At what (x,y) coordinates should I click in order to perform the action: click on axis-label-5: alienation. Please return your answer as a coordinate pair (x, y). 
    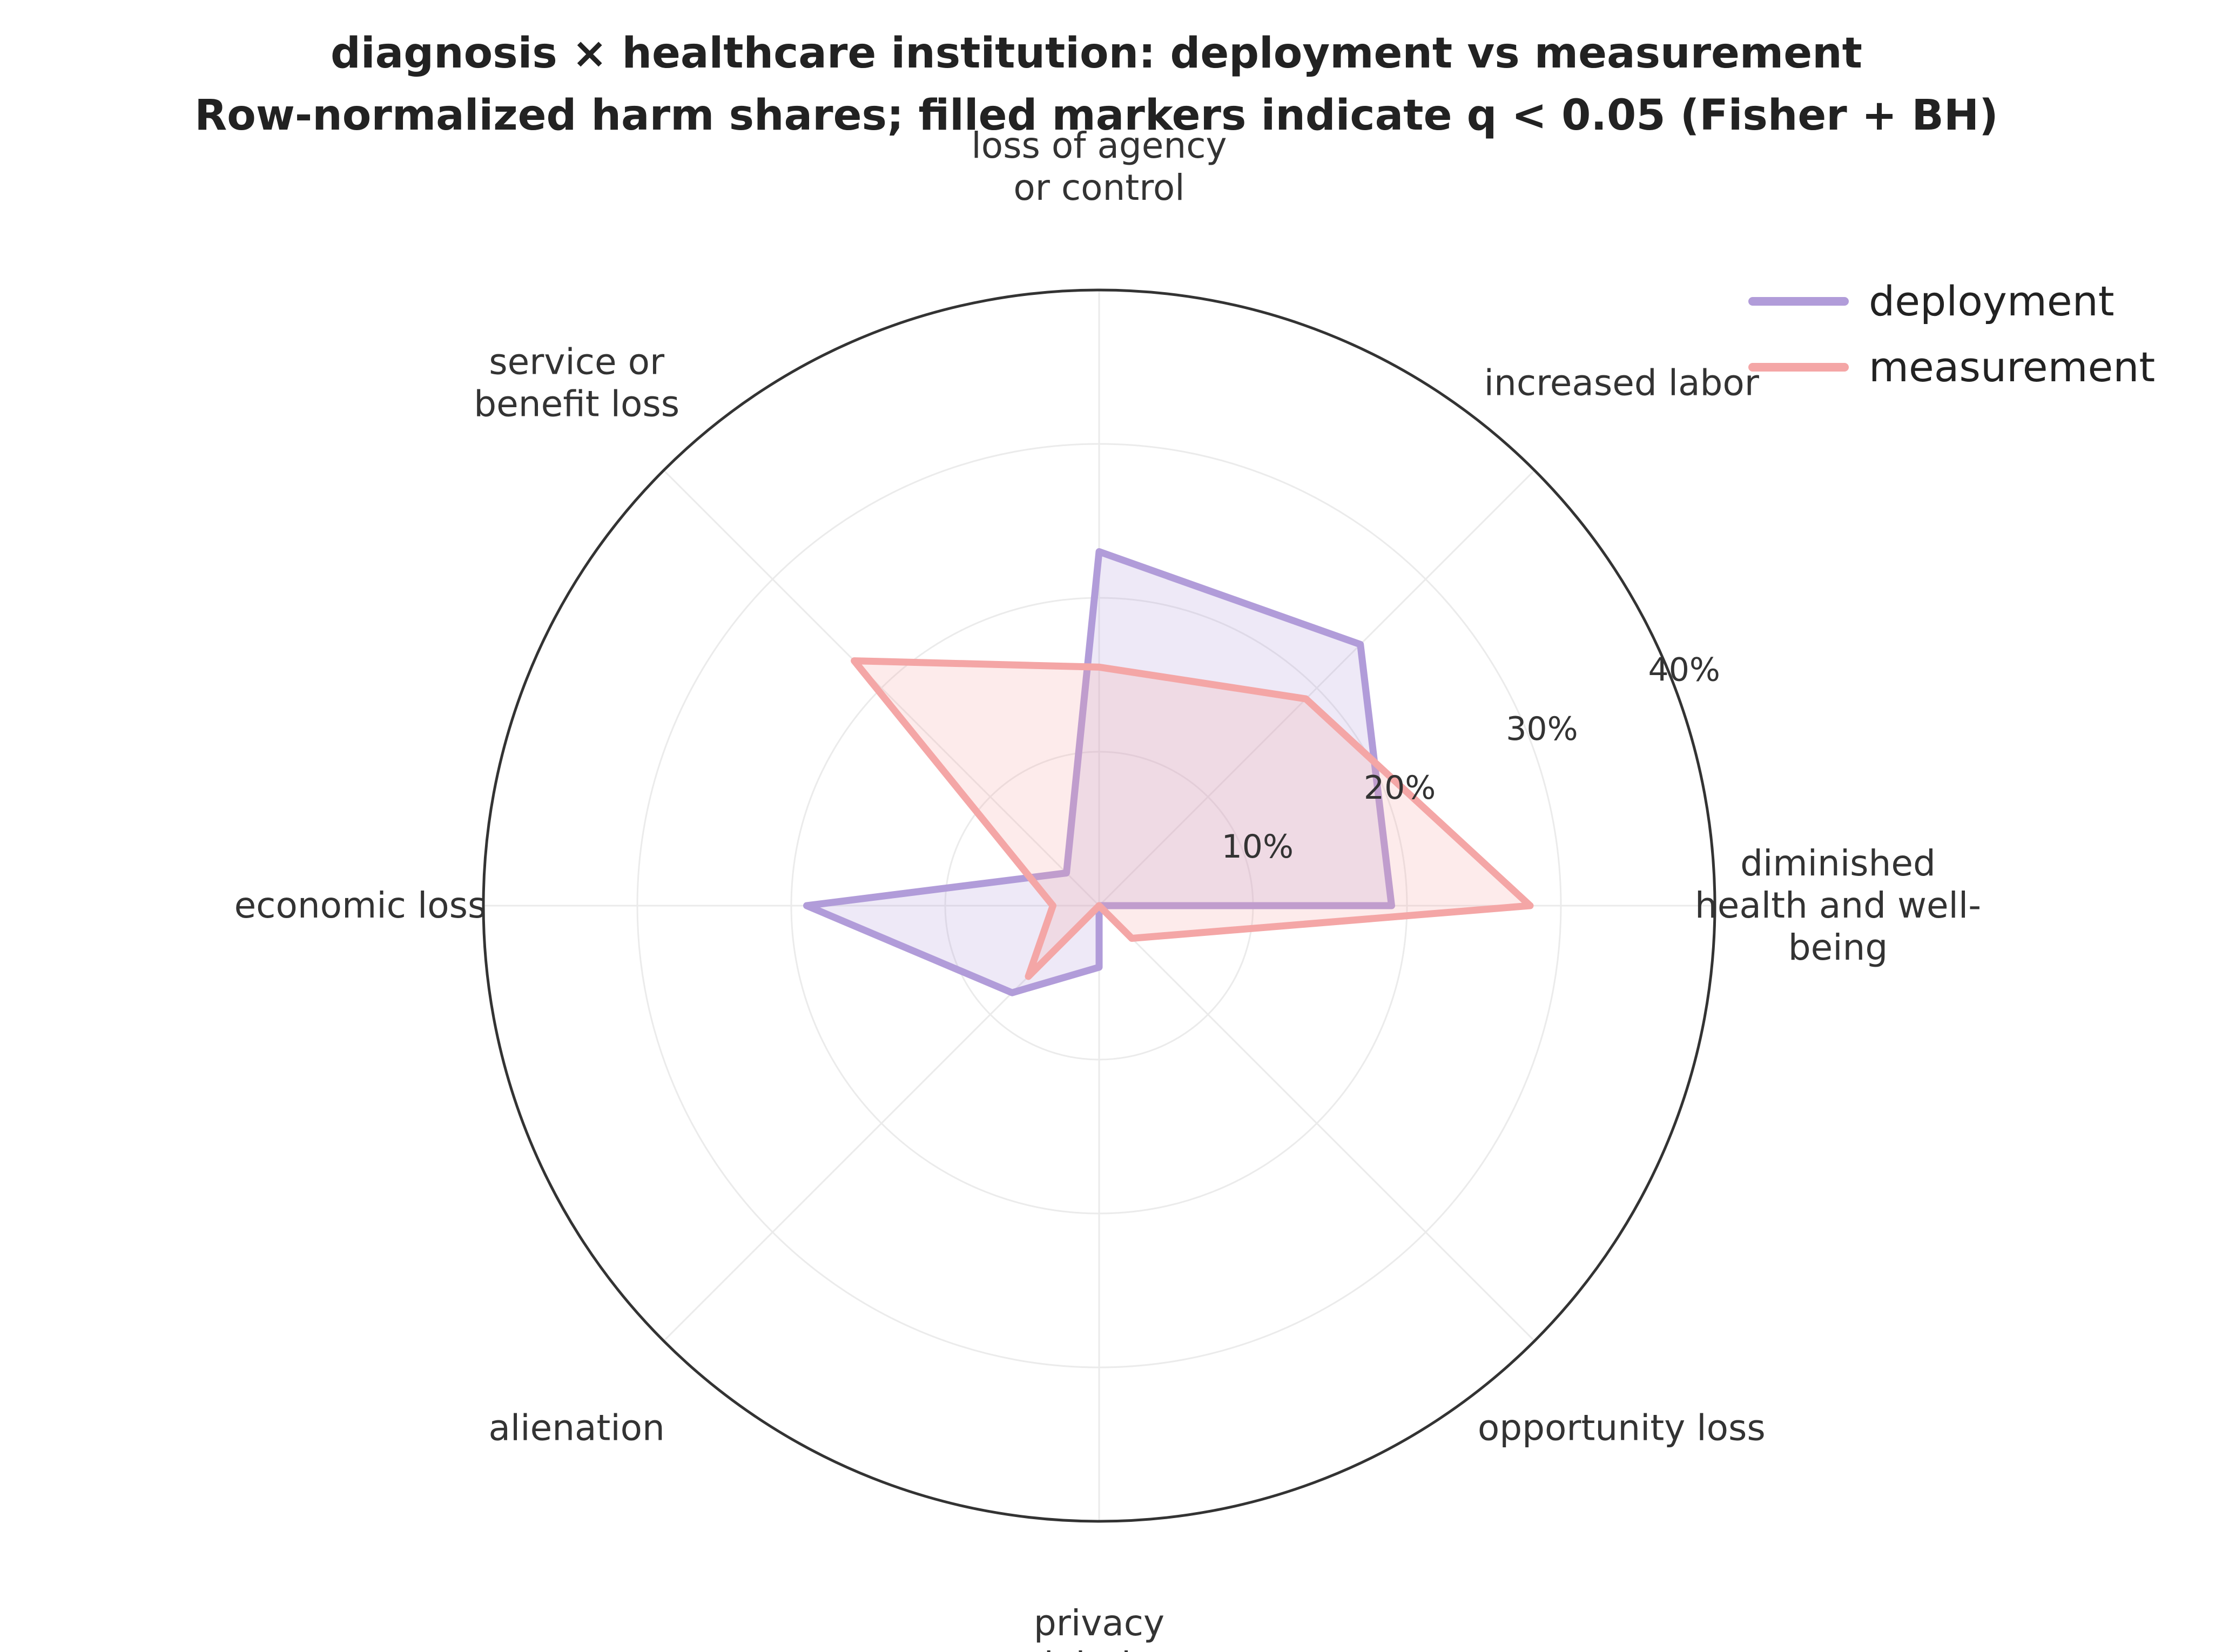
    Looking at the image, I should click on (576, 1428).